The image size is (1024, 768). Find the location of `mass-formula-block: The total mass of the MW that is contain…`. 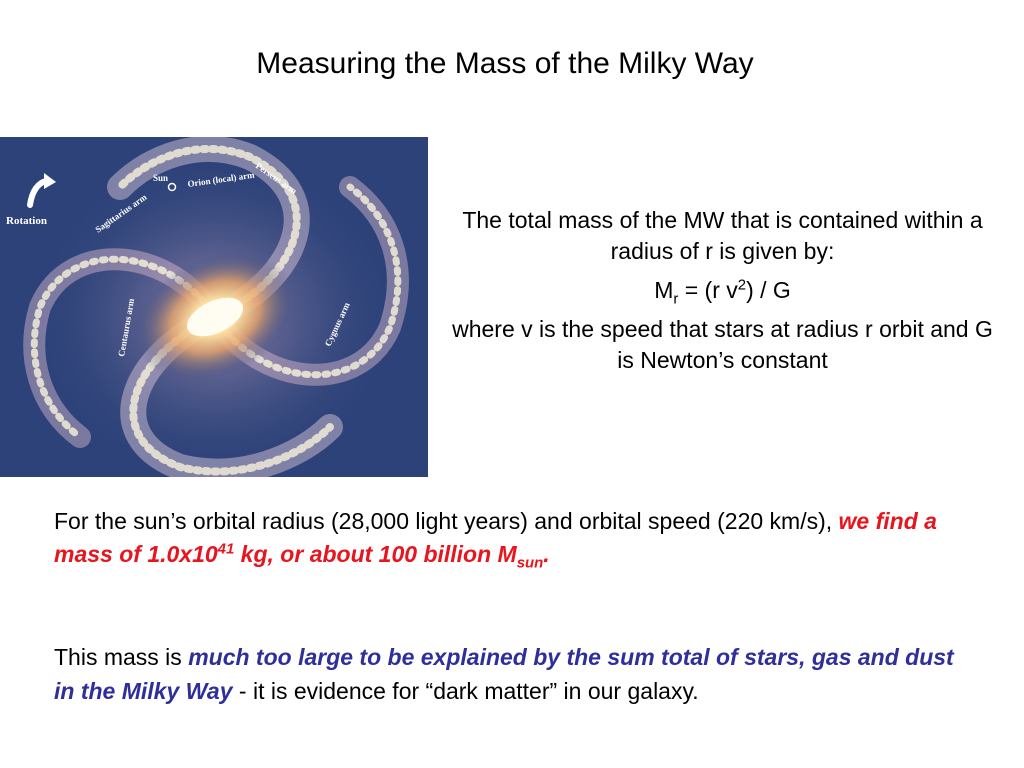

mass-formula-block: The total mass of the MW that is contain… is located at coordinates (722, 294).